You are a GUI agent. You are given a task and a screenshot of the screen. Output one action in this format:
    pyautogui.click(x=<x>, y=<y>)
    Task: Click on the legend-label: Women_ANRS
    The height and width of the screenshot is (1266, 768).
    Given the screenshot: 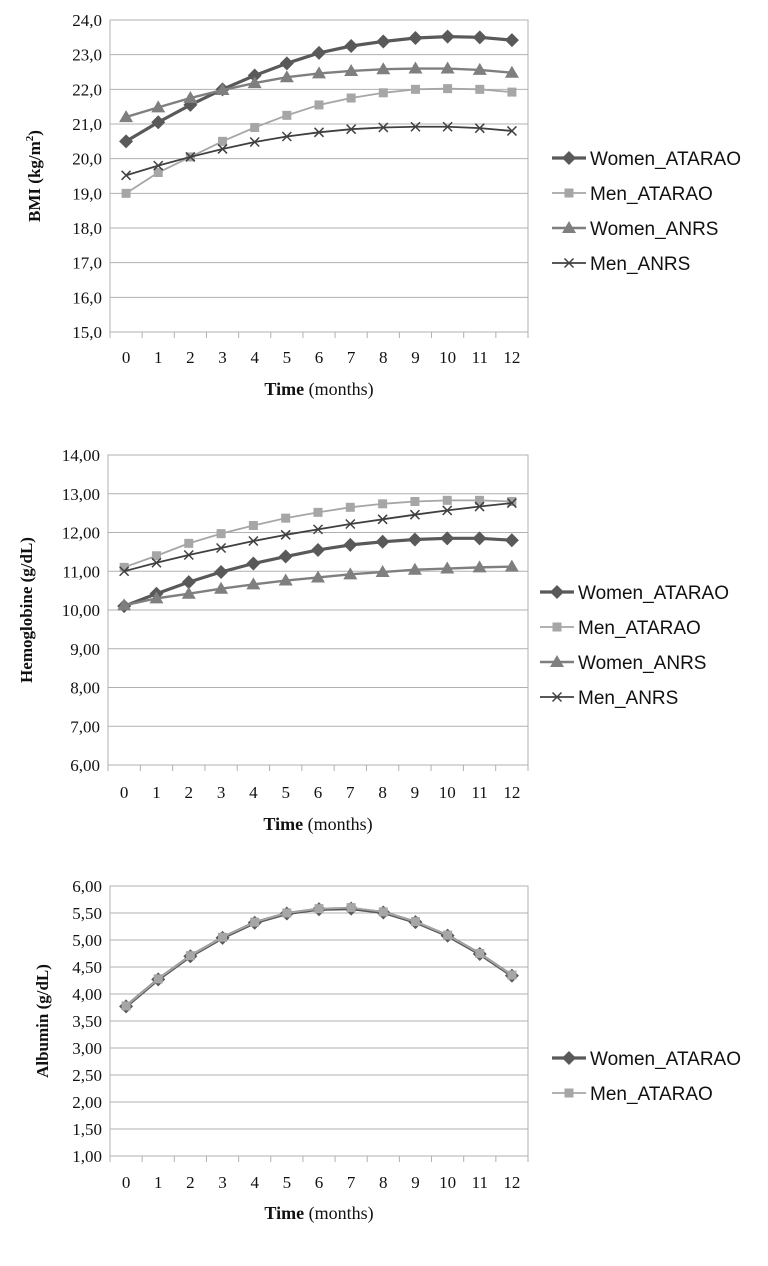 What is the action you would take?
    pyautogui.click(x=654, y=229)
    